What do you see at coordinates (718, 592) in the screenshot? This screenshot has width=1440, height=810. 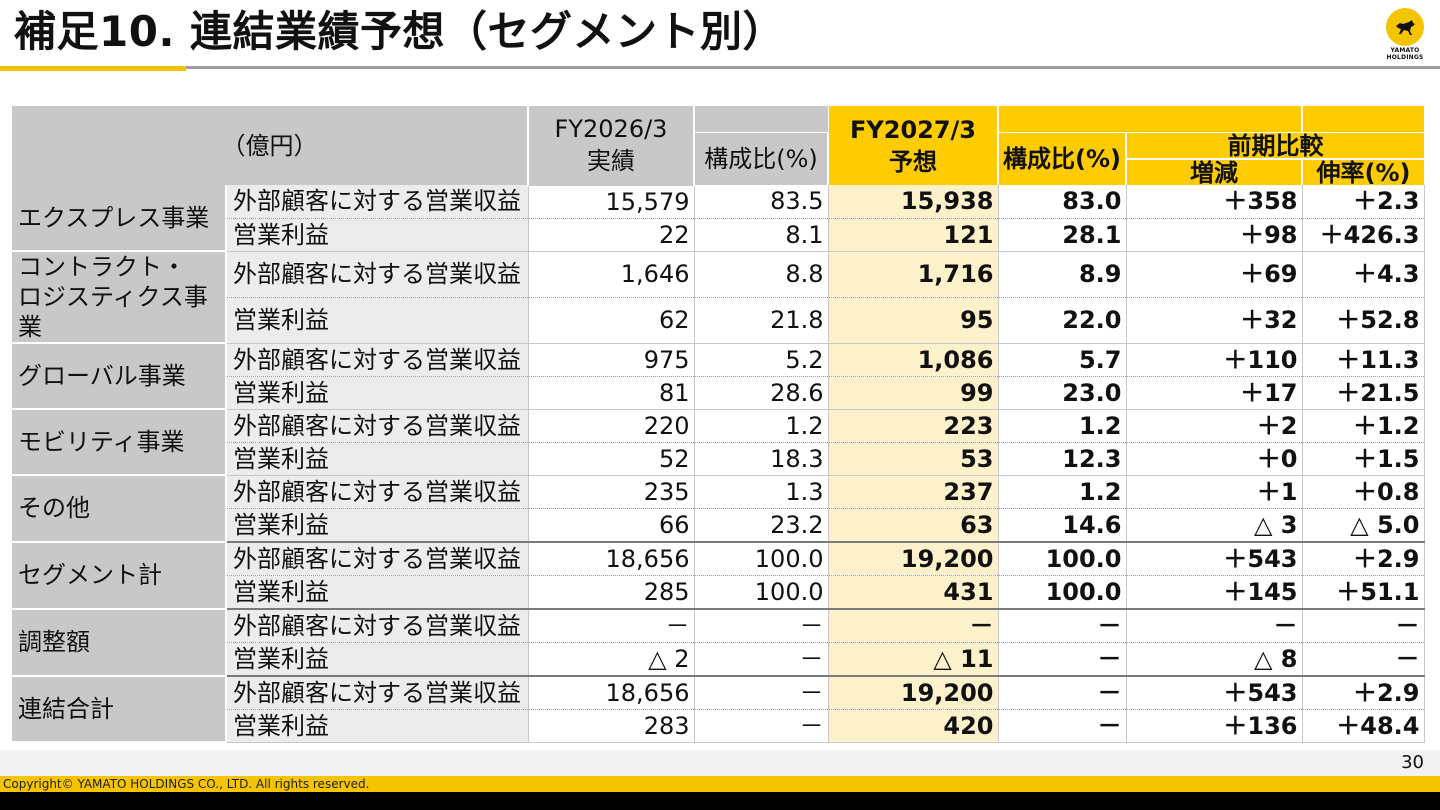 I see `table-row: 営業利益 285 100.0 431 100.0 ＋145 ＋51.1` at bounding box center [718, 592].